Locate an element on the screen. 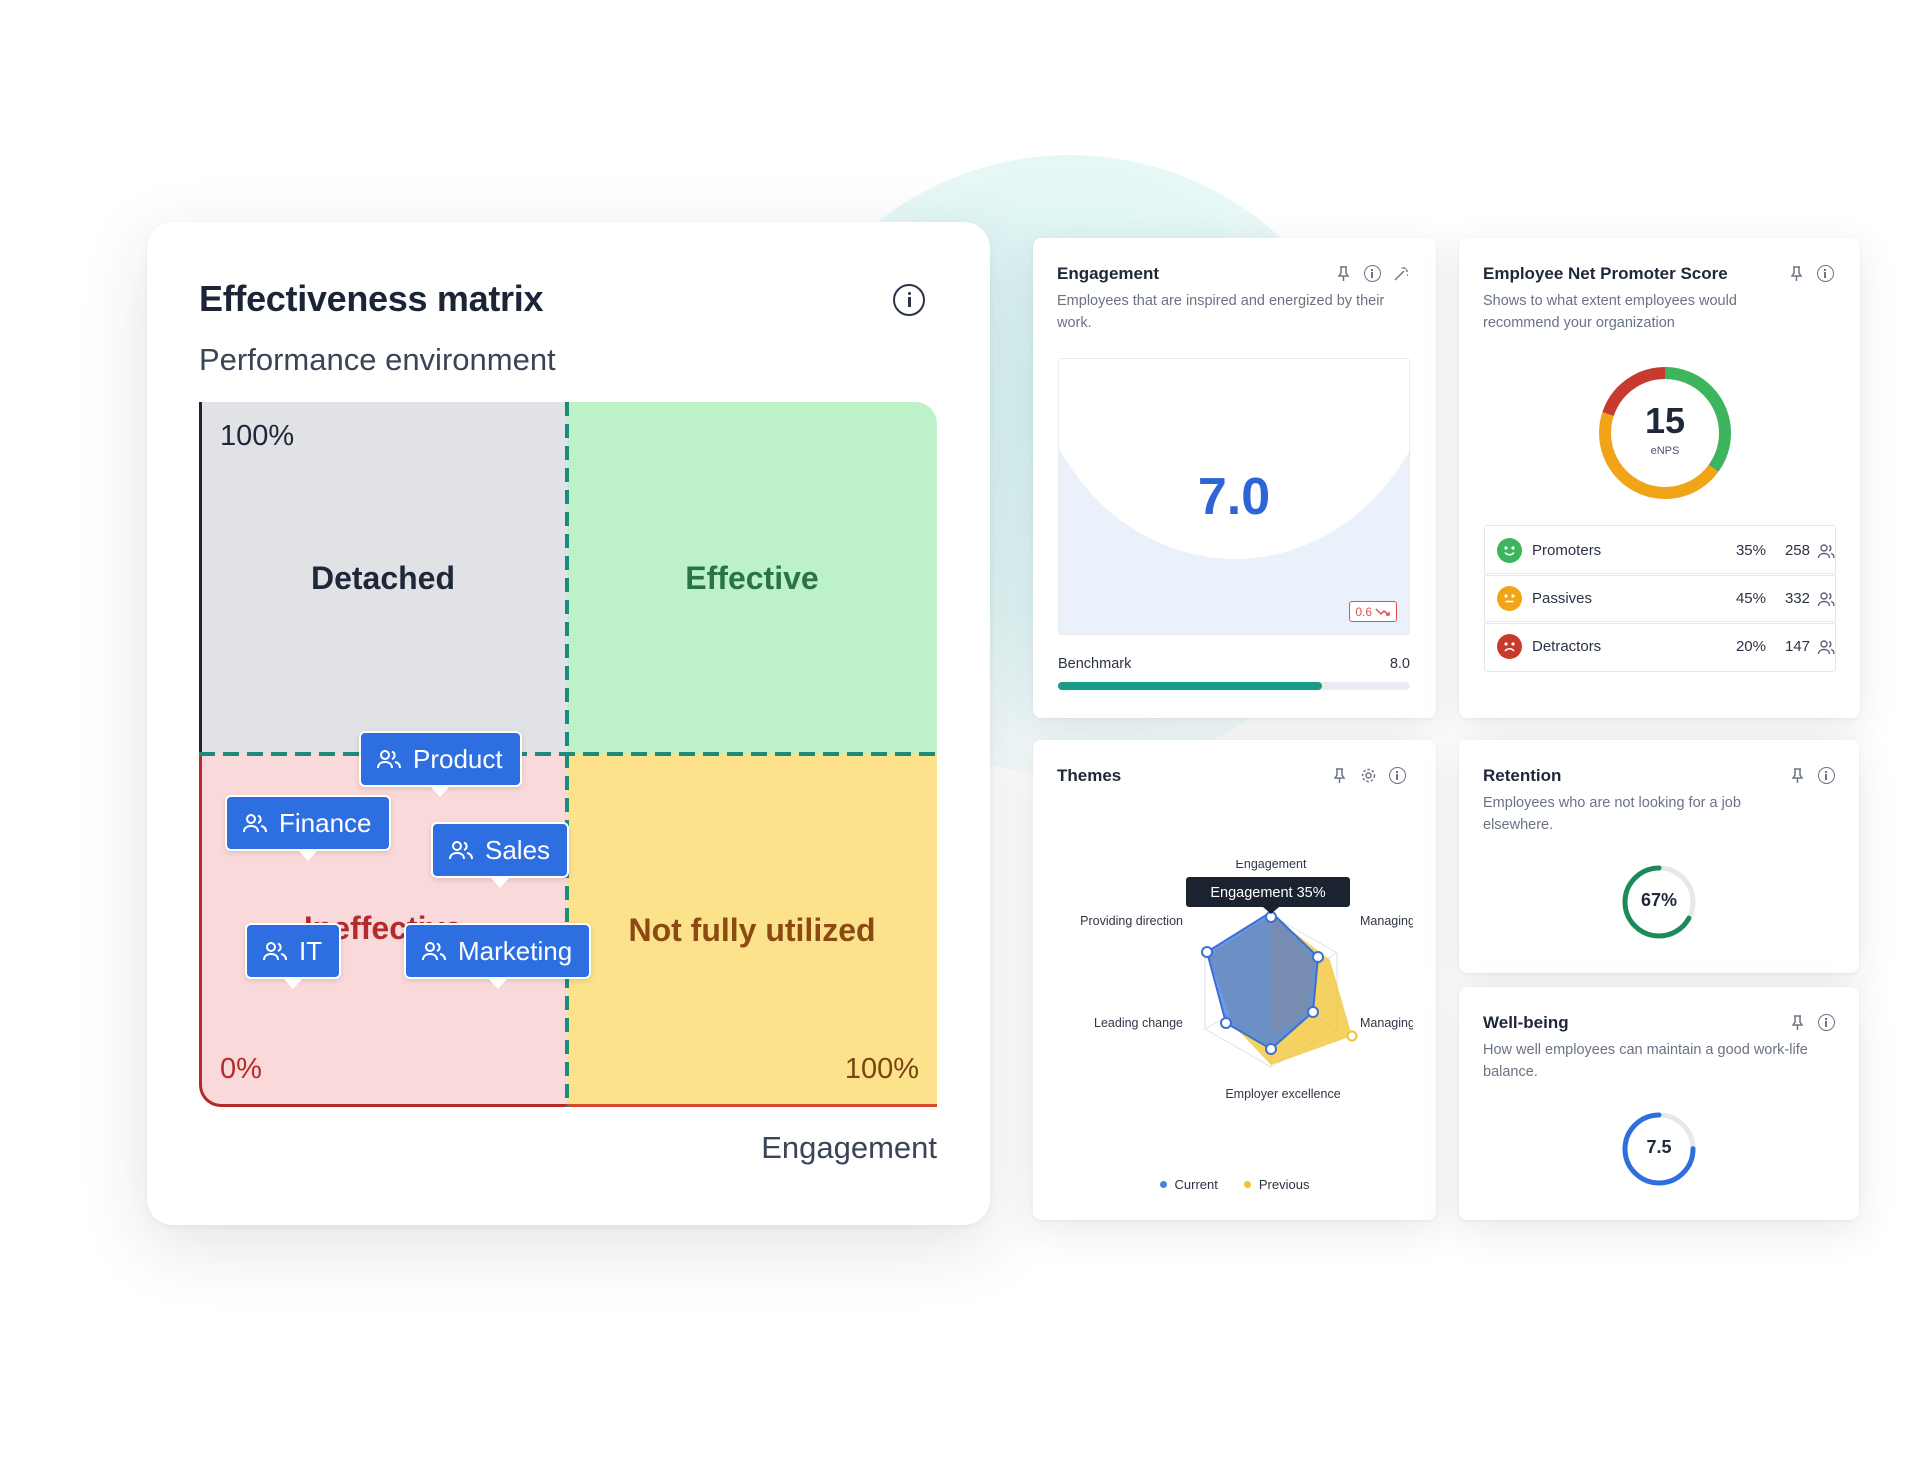 The image size is (1920, 1458). team-tag-product: Product is located at coordinates (440, 764).